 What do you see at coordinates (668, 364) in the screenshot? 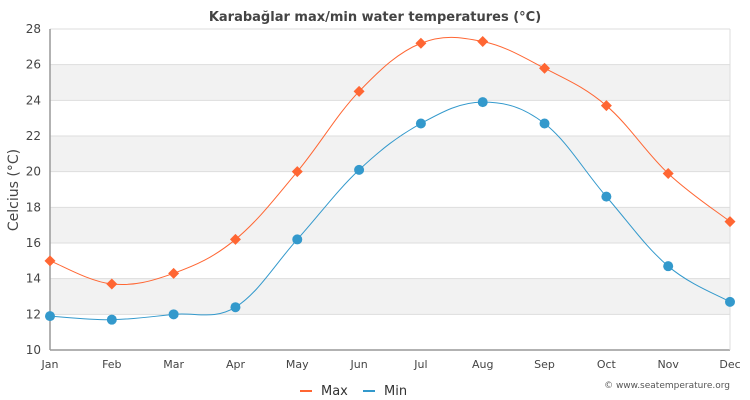
I see `x-tick-label: Nov` at bounding box center [668, 364].